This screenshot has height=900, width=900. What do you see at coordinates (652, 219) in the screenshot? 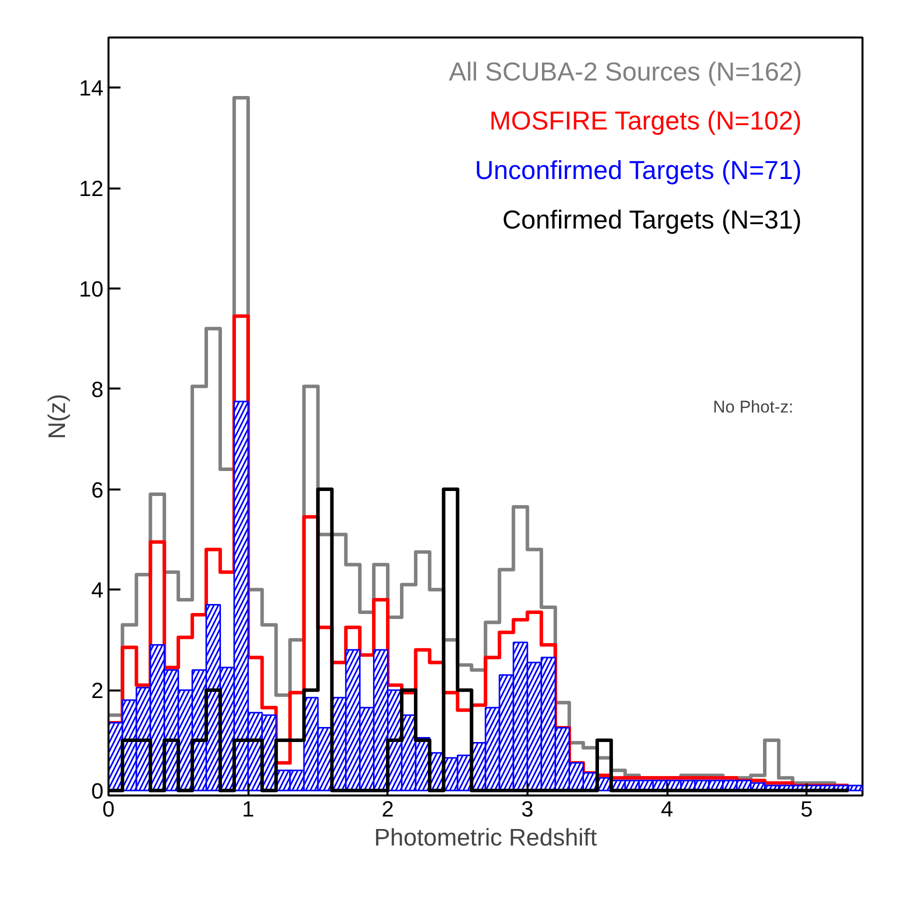
I see `text: Confirmed Targets (N=31)` at bounding box center [652, 219].